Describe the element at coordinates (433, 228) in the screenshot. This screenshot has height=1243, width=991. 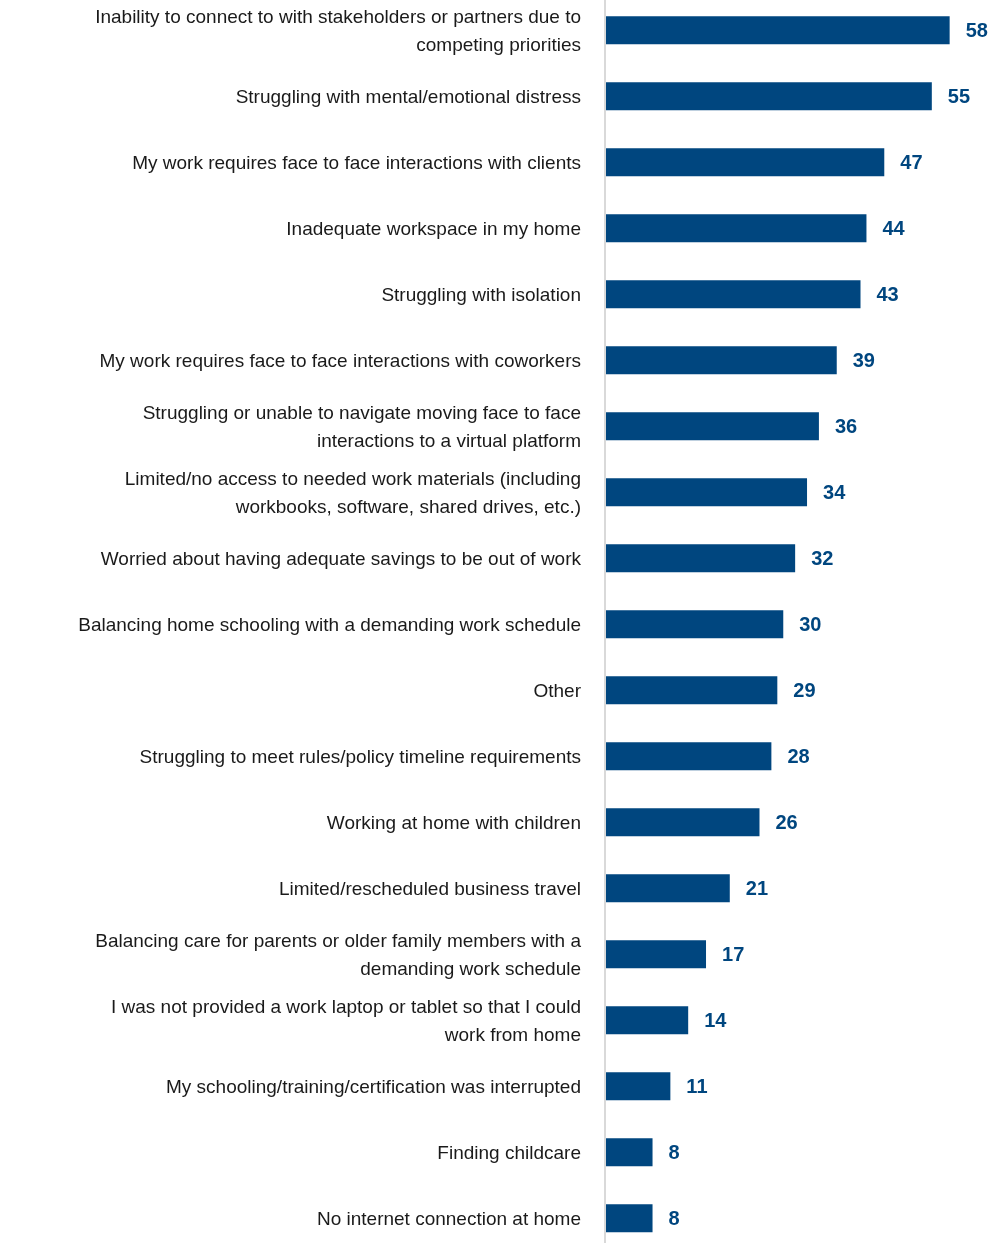
I see `y-tick-label: Inadequate workspace in my home` at that location.